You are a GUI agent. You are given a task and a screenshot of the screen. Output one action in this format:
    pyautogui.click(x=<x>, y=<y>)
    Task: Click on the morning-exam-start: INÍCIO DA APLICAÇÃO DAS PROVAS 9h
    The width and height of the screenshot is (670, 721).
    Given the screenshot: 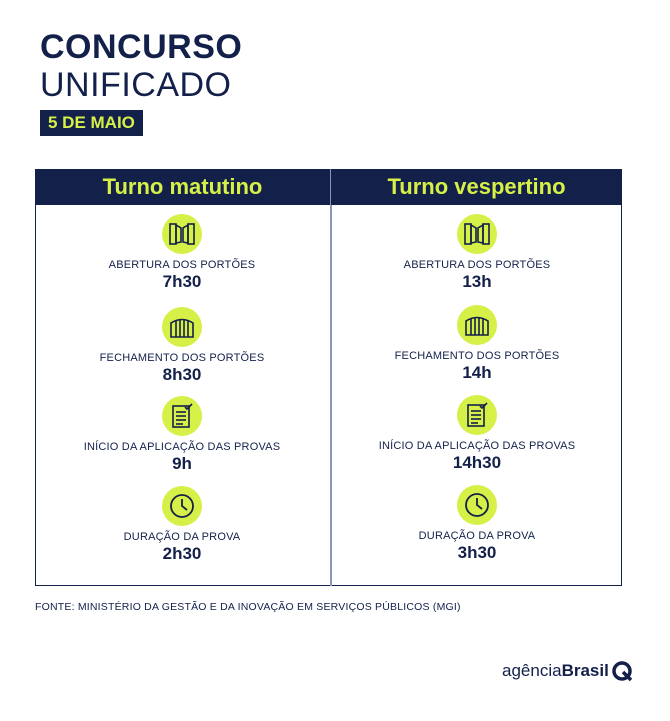 What is the action you would take?
    pyautogui.click(x=182, y=435)
    